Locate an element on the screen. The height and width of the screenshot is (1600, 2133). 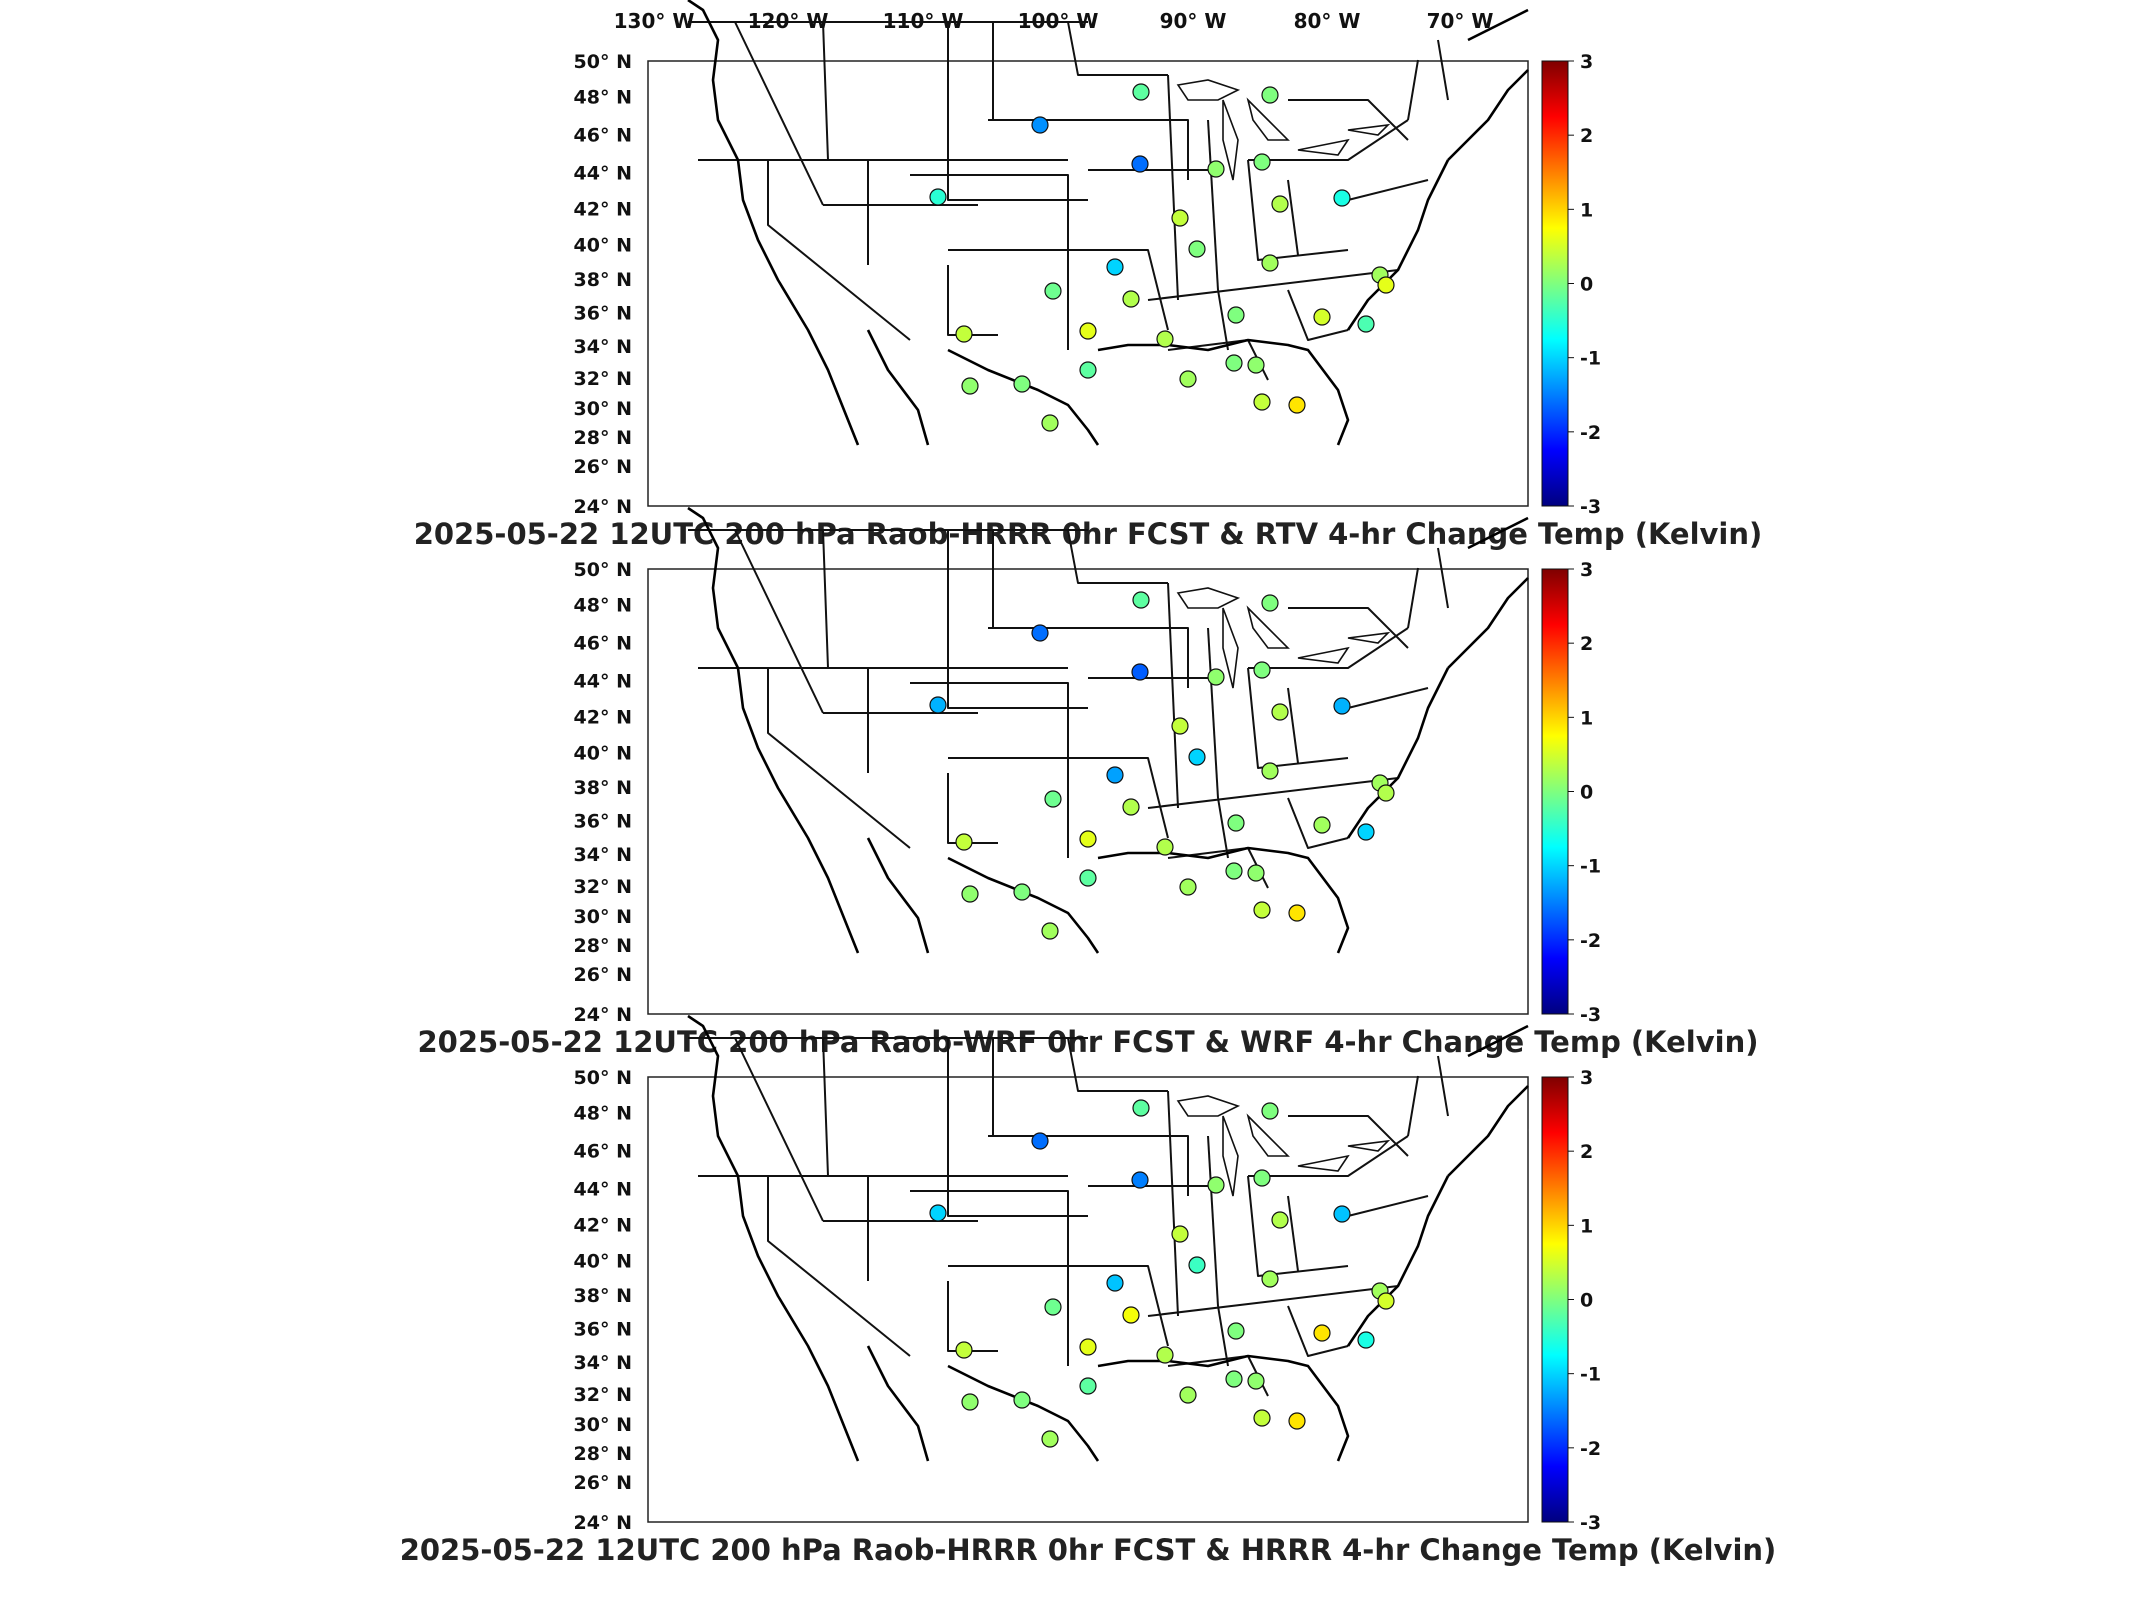
lat-label: 42° N is located at coordinates (603, 1226).